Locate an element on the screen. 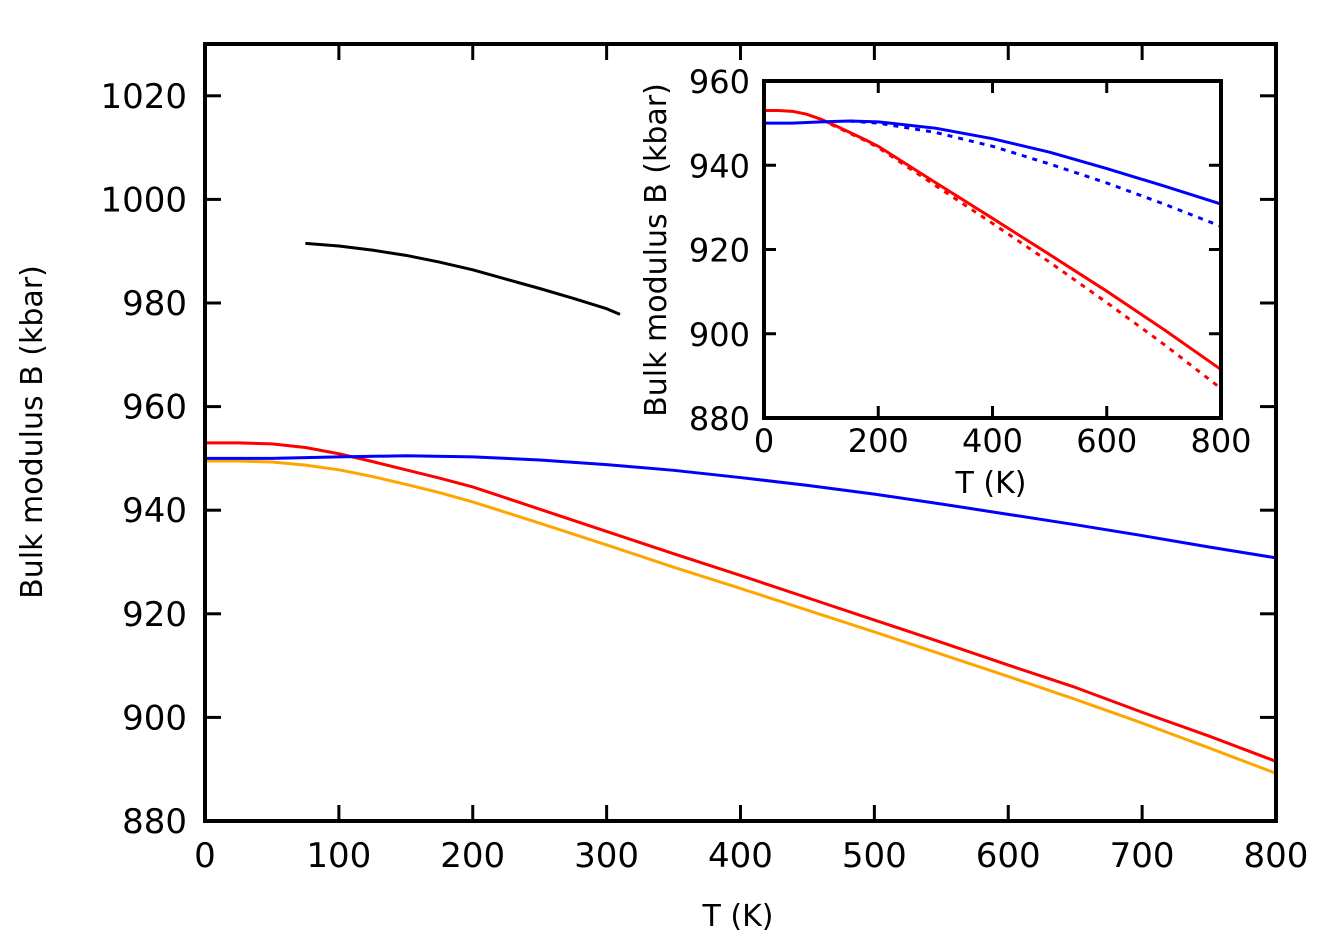  main-x-tick-label-7: 700 is located at coordinates (1142, 856).